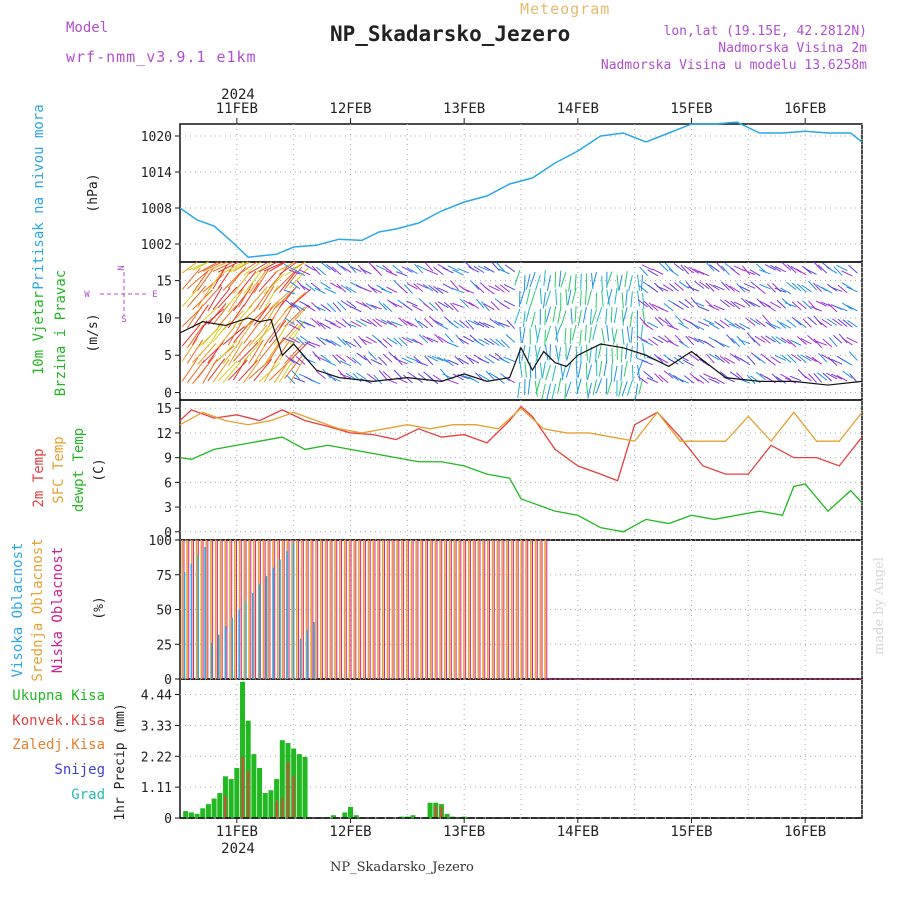 Image resolution: width=900 pixels, height=900 pixels. I want to click on bottom-day-label: 14FEB, so click(578, 832).